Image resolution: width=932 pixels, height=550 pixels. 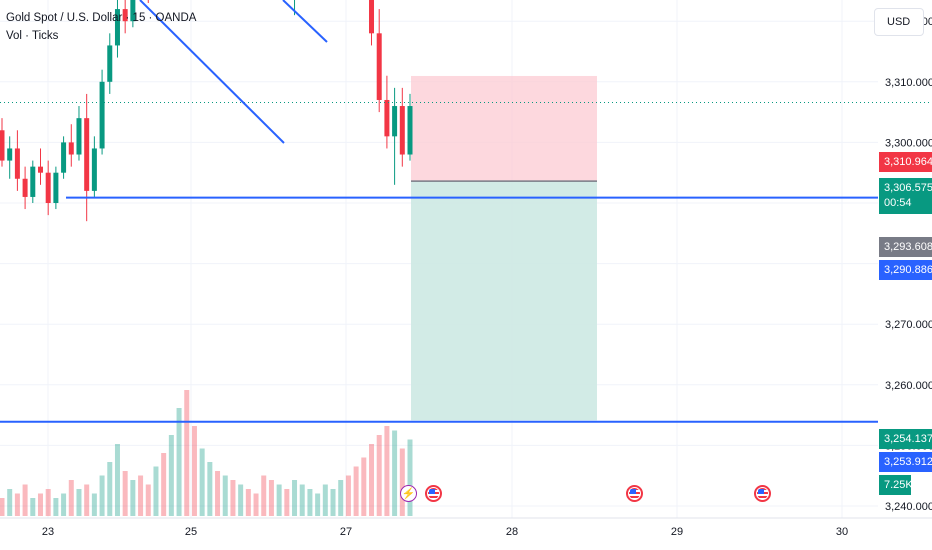 What do you see at coordinates (101, 18) in the screenshot?
I see `symbol-title: Gold Spot / U.S. Dollar · 15 · OANDA` at bounding box center [101, 18].